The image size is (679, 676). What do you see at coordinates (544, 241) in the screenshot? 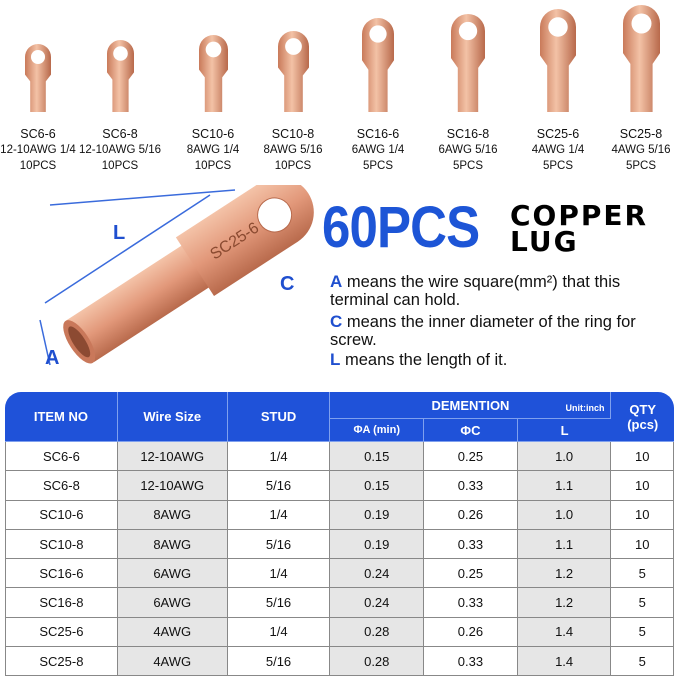
I see `headline-line2: LUG` at bounding box center [544, 241].